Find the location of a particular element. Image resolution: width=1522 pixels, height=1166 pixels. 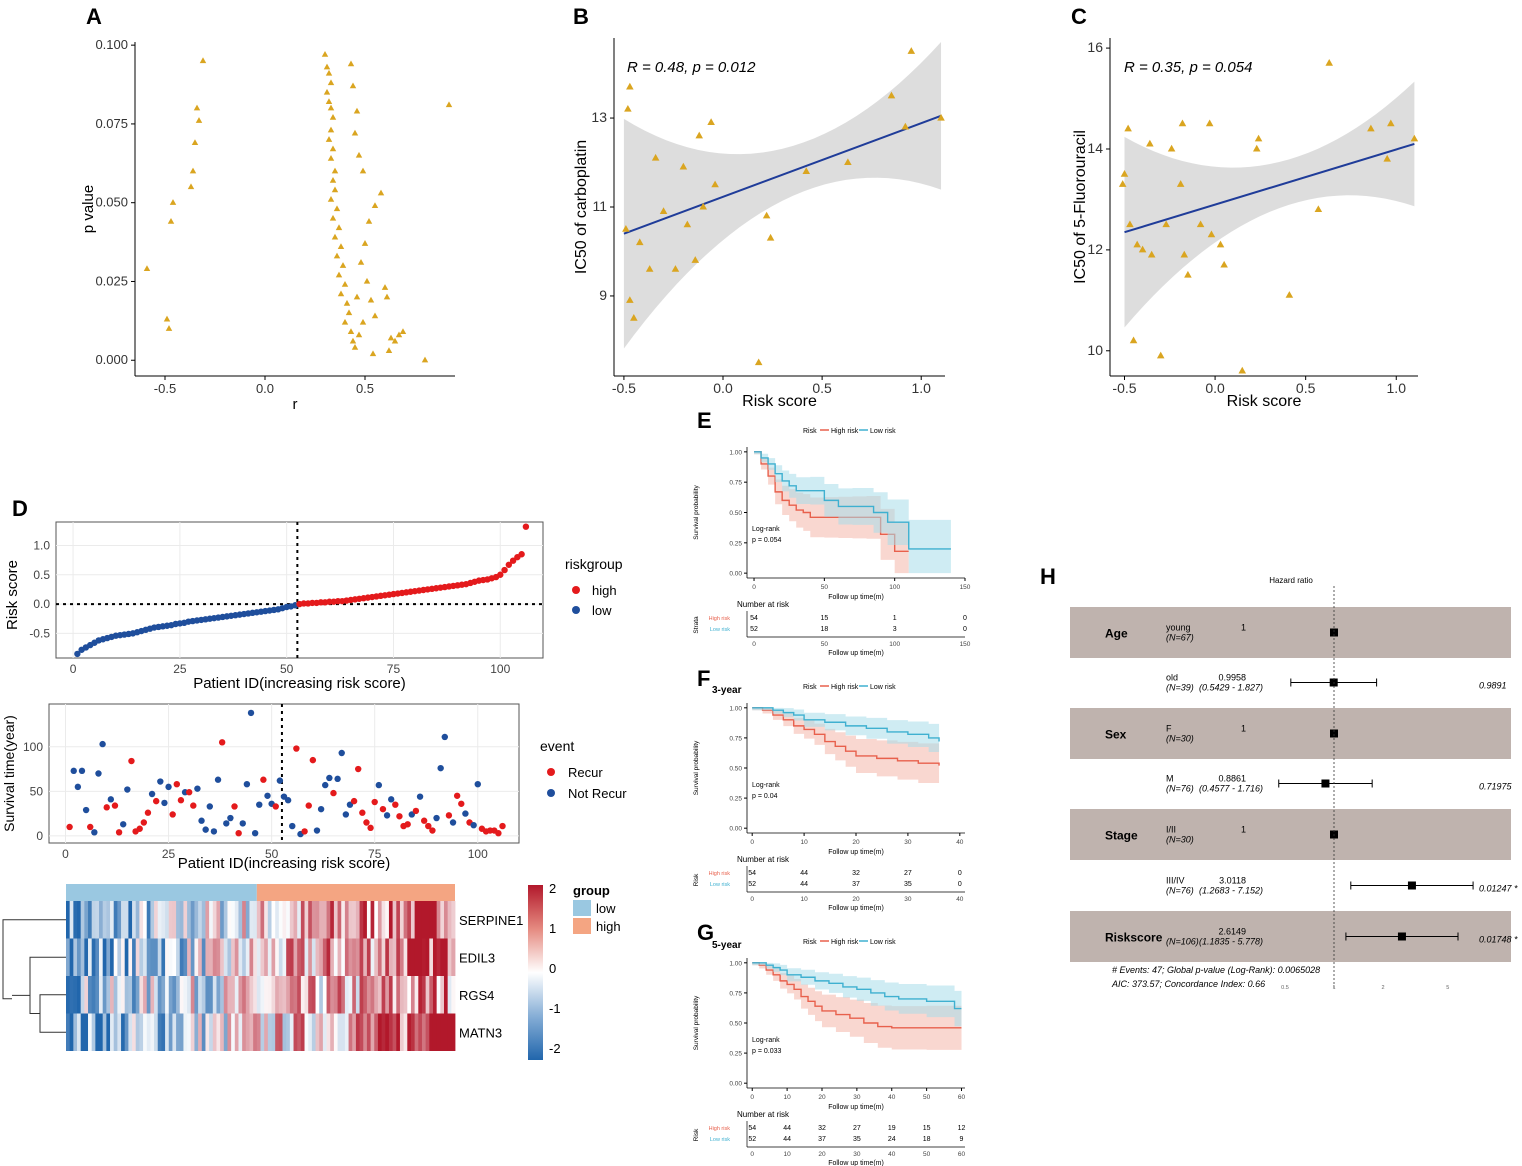

risk-table-count: 44 is located at coordinates (804, 873).